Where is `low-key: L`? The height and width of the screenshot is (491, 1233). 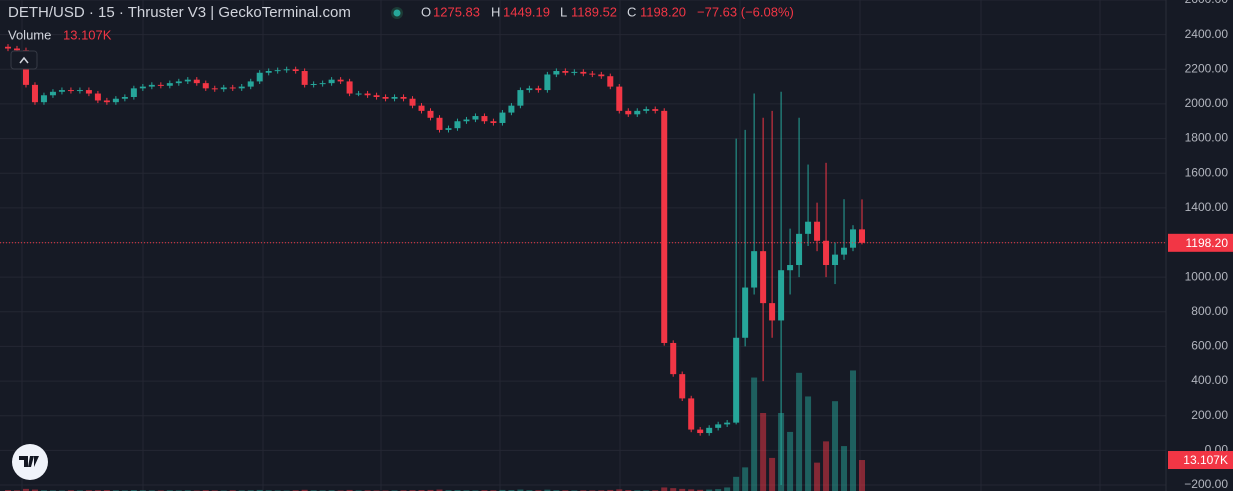 low-key: L is located at coordinates (563, 11).